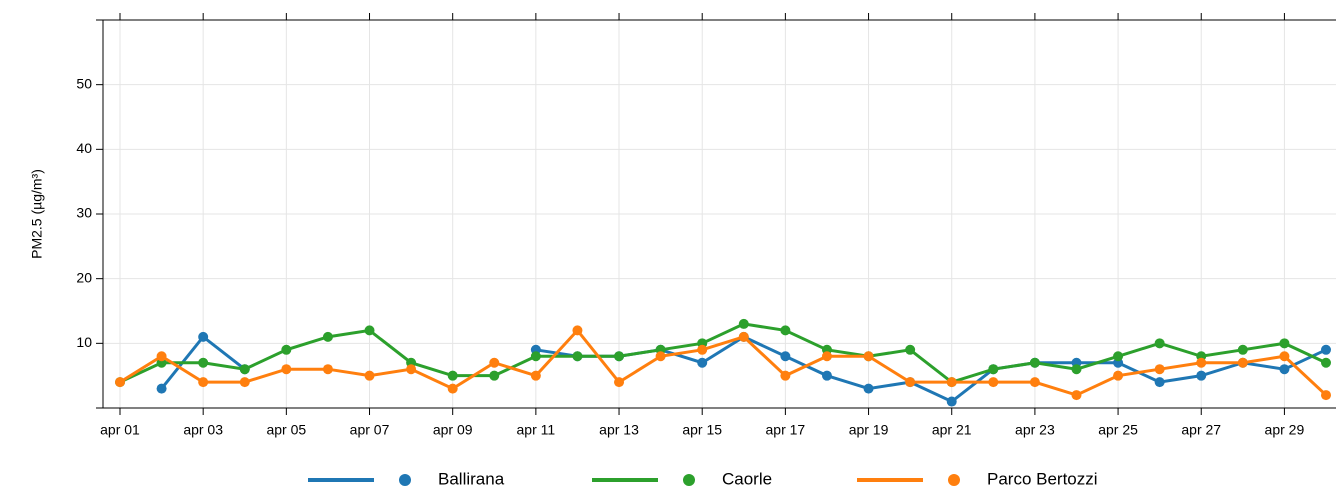 This screenshot has width=1336, height=491. What do you see at coordinates (84, 148) in the screenshot?
I see `y-tick-label: 40` at bounding box center [84, 148].